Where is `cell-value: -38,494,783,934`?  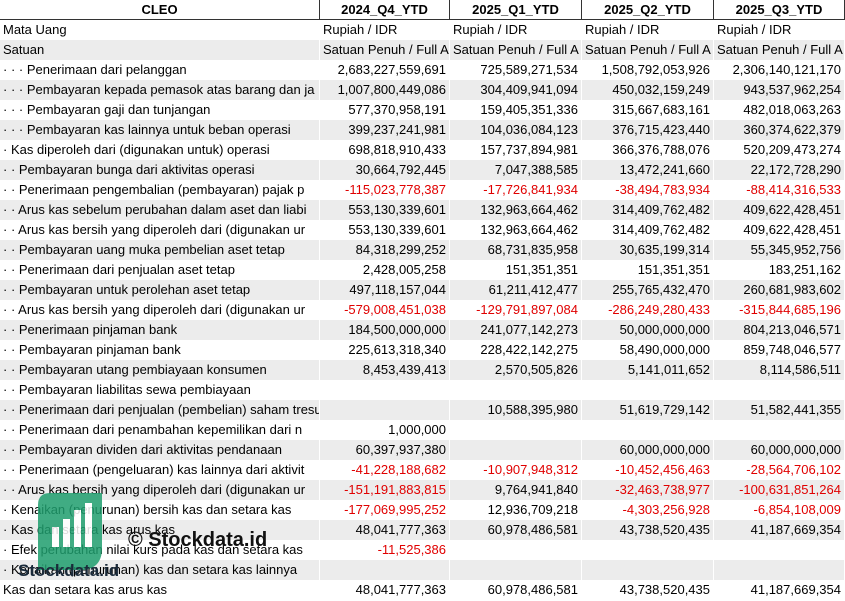
cell-value: -38,494,783,934 is located at coordinates (648, 190).